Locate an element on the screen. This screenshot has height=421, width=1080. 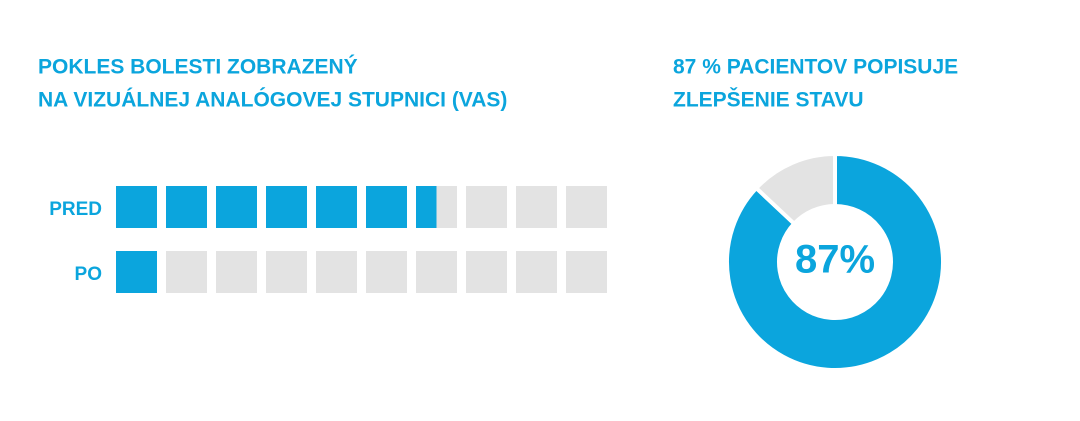
center-label: 87% is located at coordinates (835, 260).